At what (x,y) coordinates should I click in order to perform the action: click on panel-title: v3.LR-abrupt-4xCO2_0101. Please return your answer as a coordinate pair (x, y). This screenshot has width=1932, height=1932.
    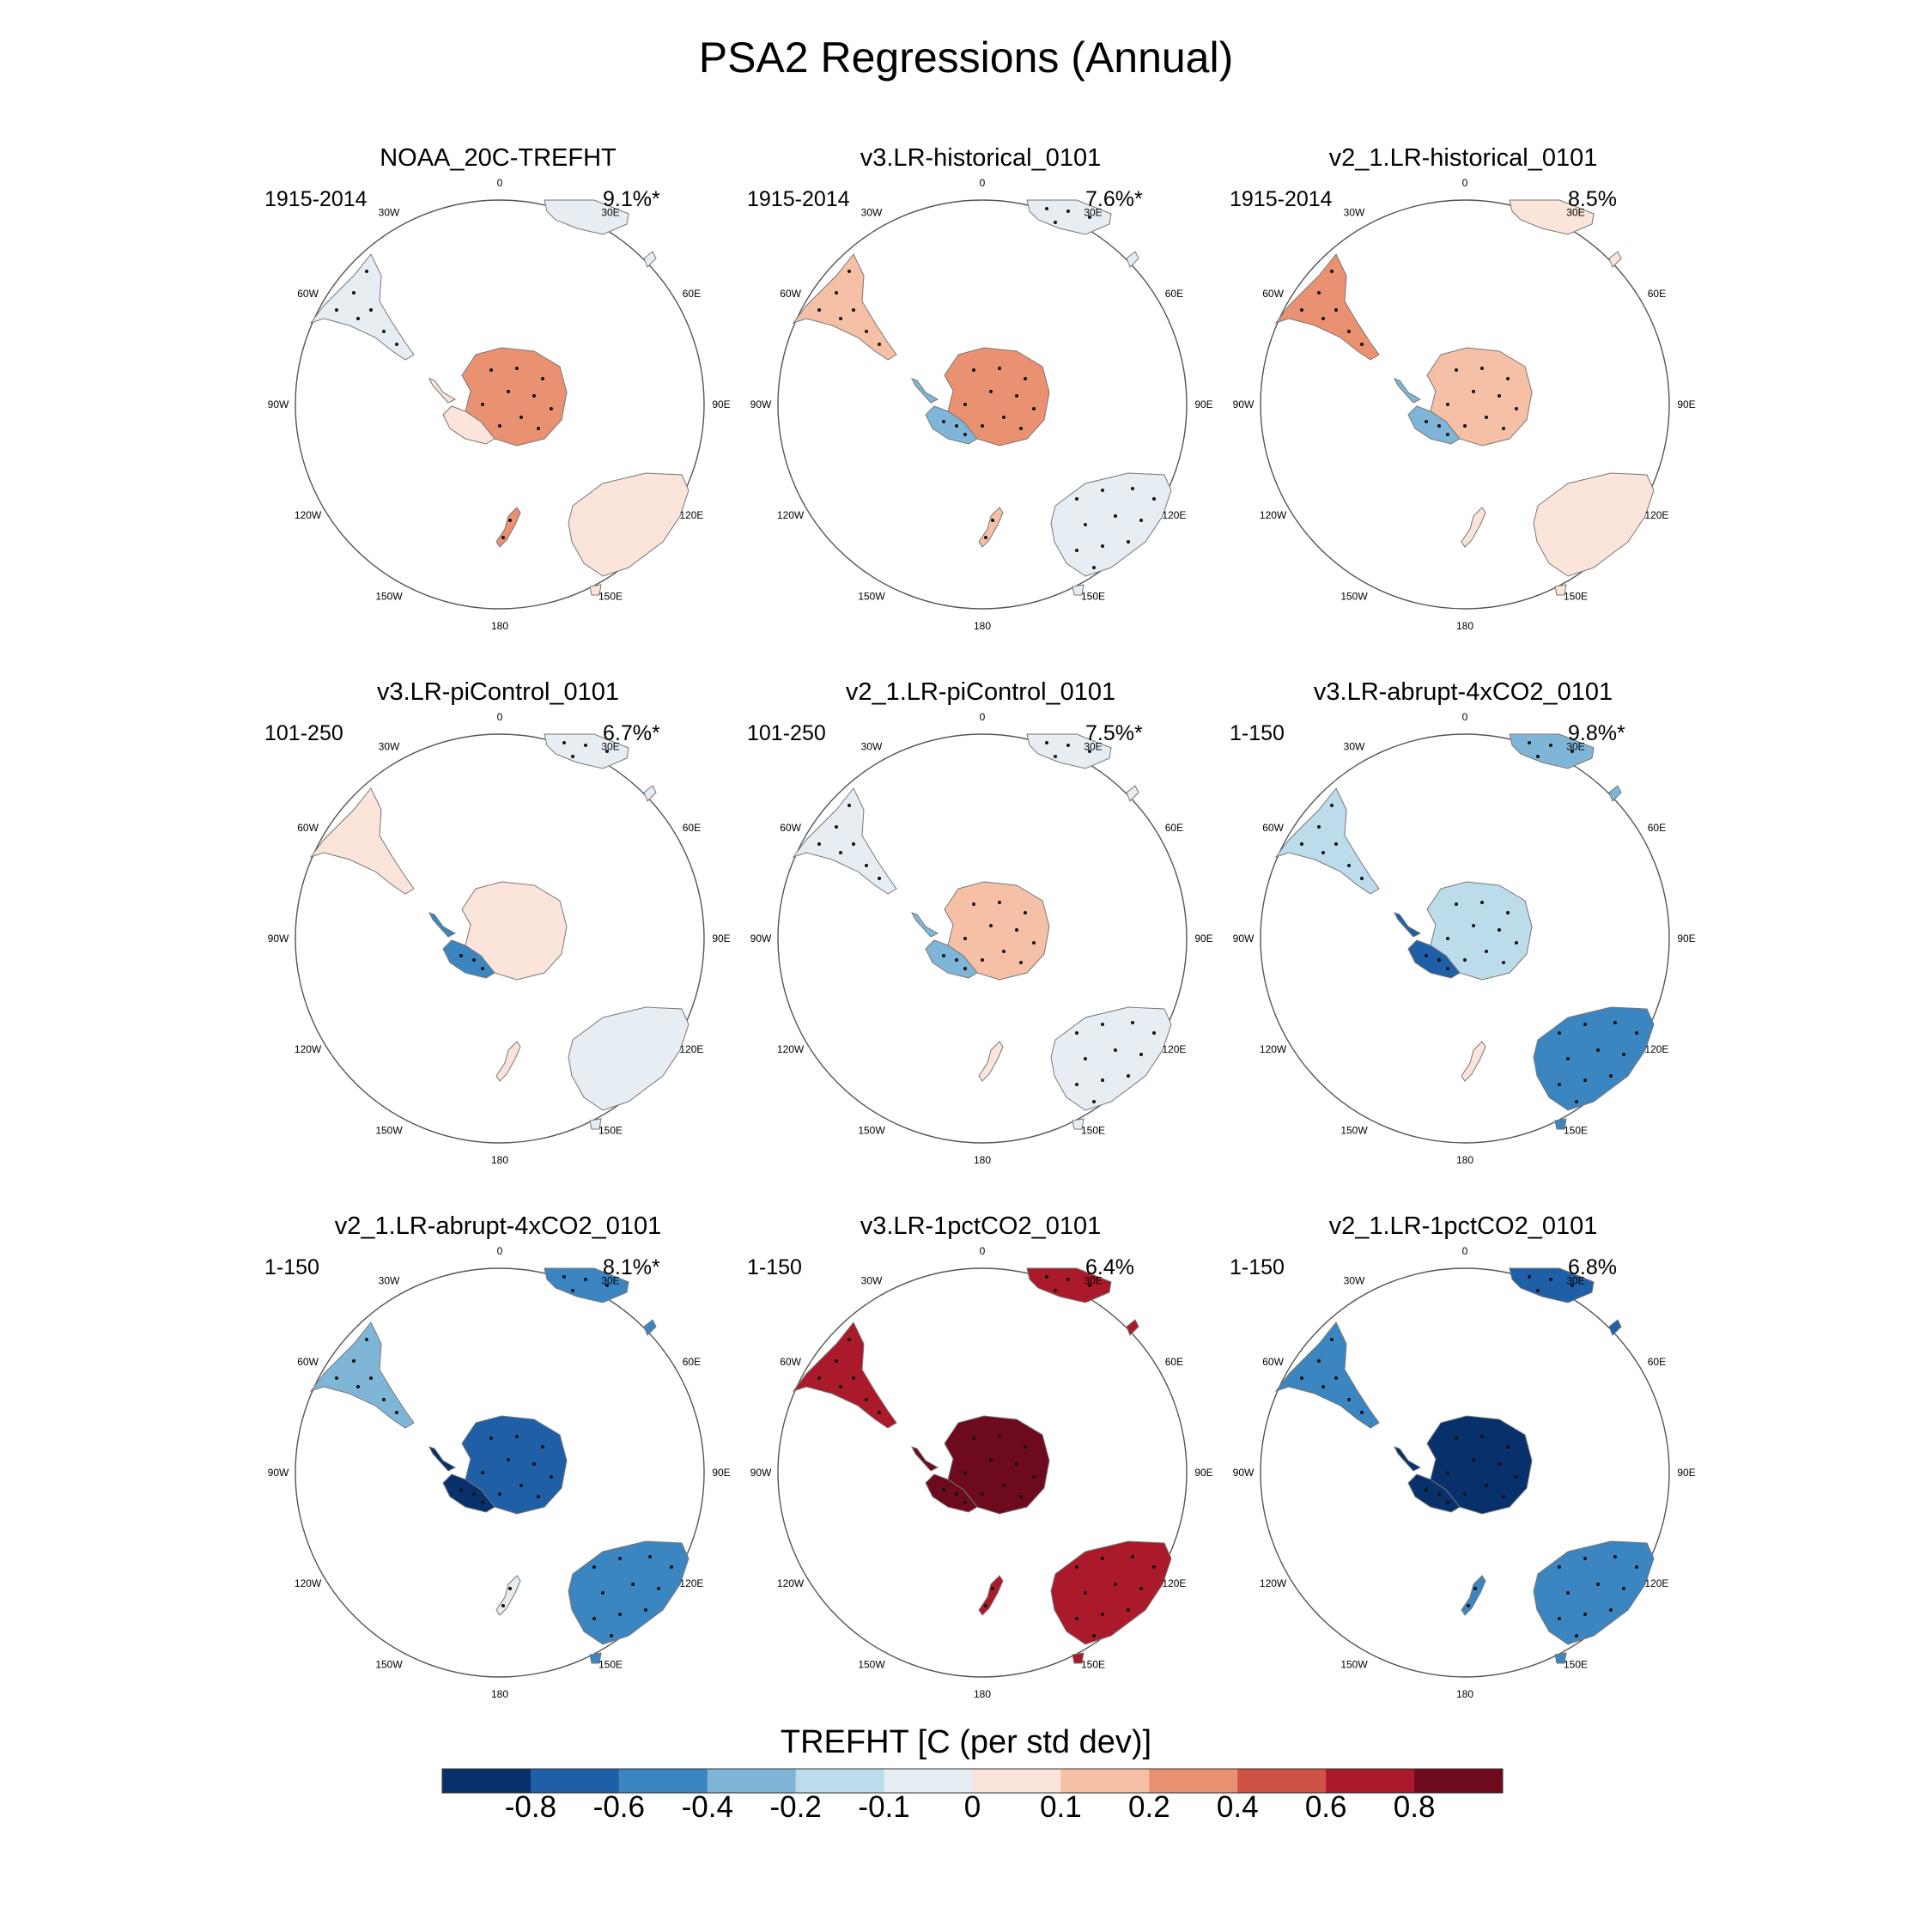
    Looking at the image, I should click on (1463, 692).